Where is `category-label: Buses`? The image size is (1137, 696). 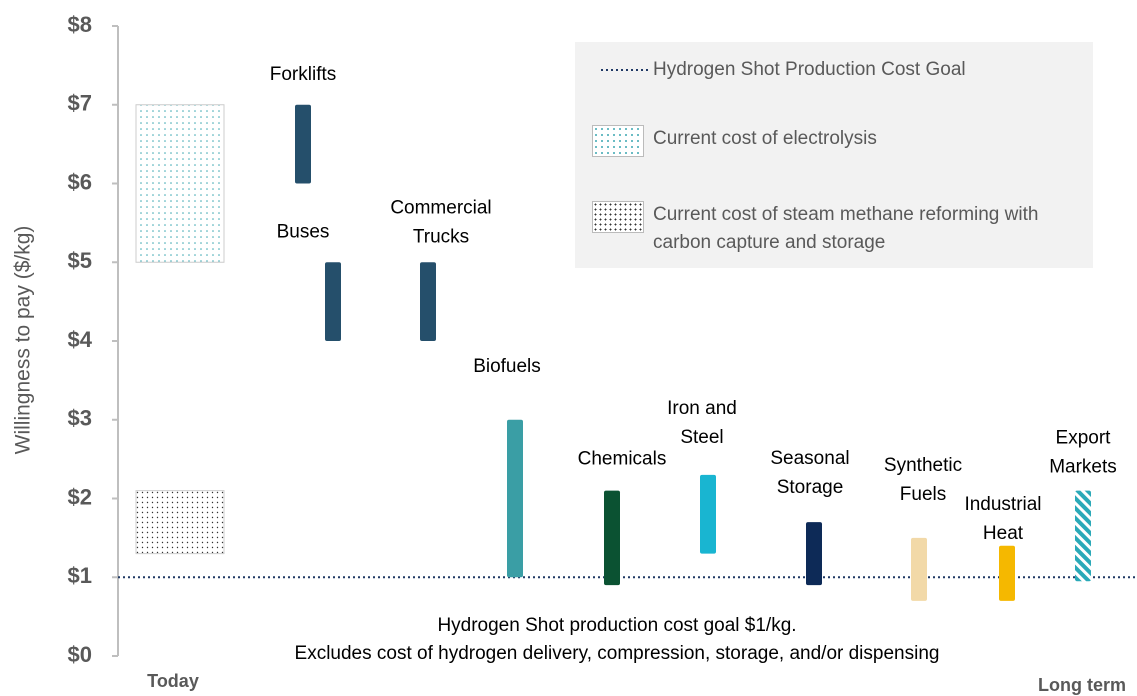
category-label: Buses is located at coordinates (303, 231).